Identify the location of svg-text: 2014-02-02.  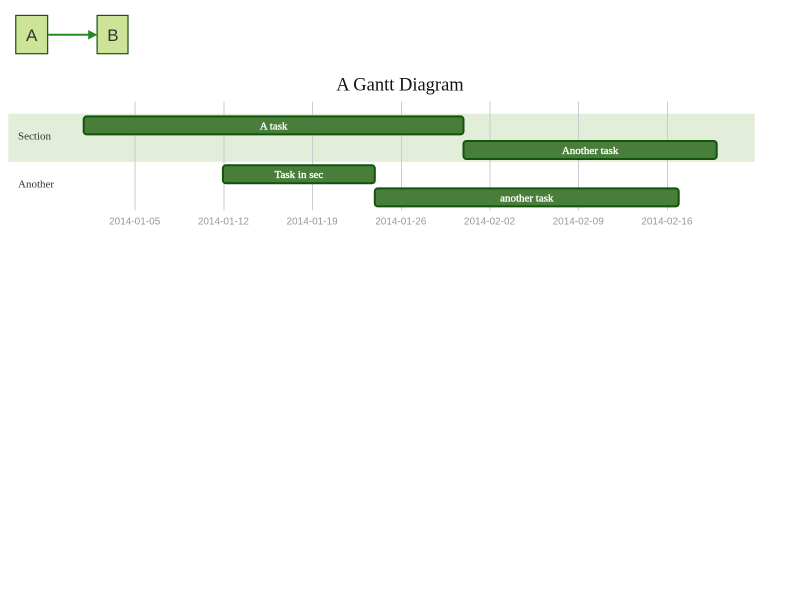
(490, 222).